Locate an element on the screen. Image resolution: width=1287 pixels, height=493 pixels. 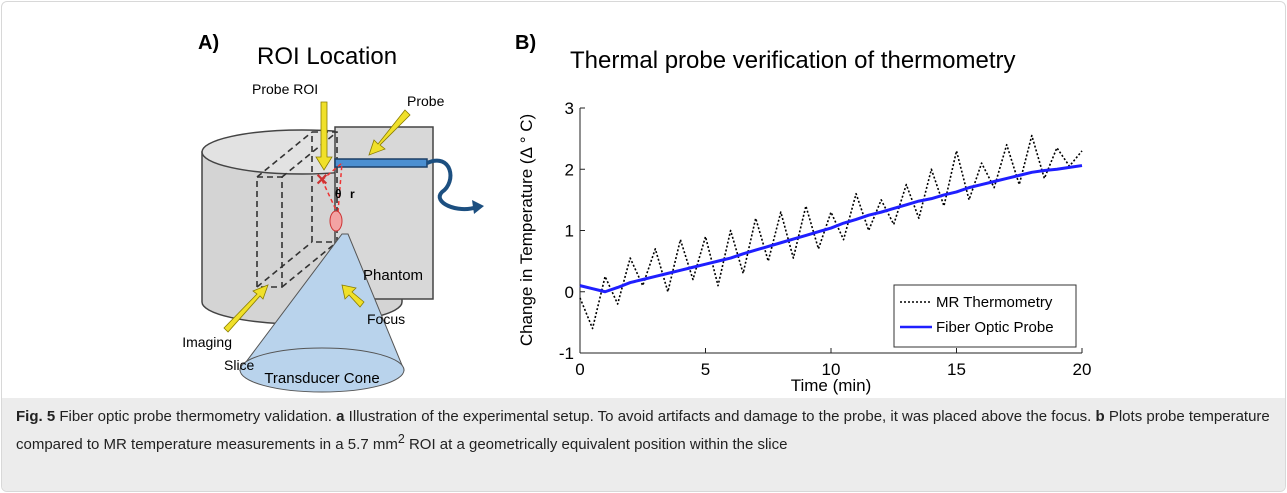
series-line is located at coordinates (831, 229).